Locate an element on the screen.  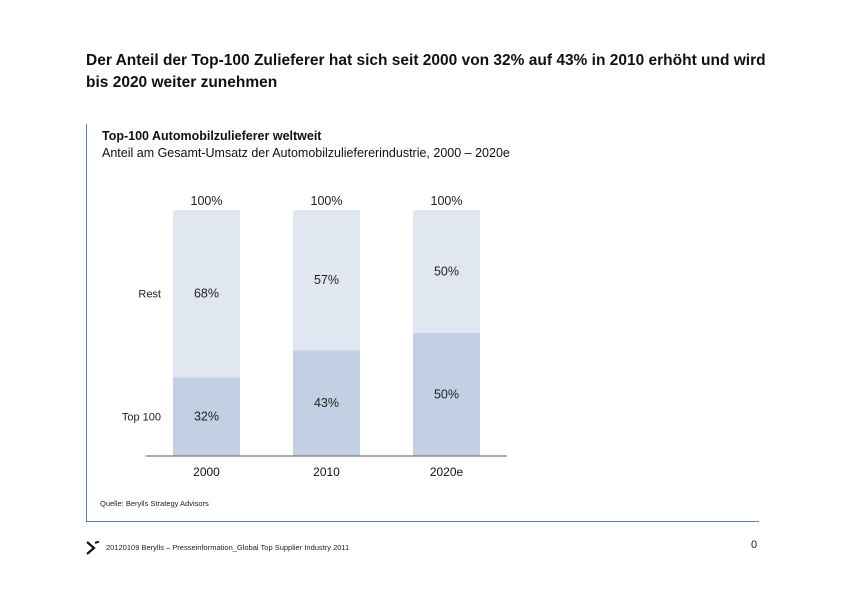
page-number: 0 is located at coordinates (754, 545).